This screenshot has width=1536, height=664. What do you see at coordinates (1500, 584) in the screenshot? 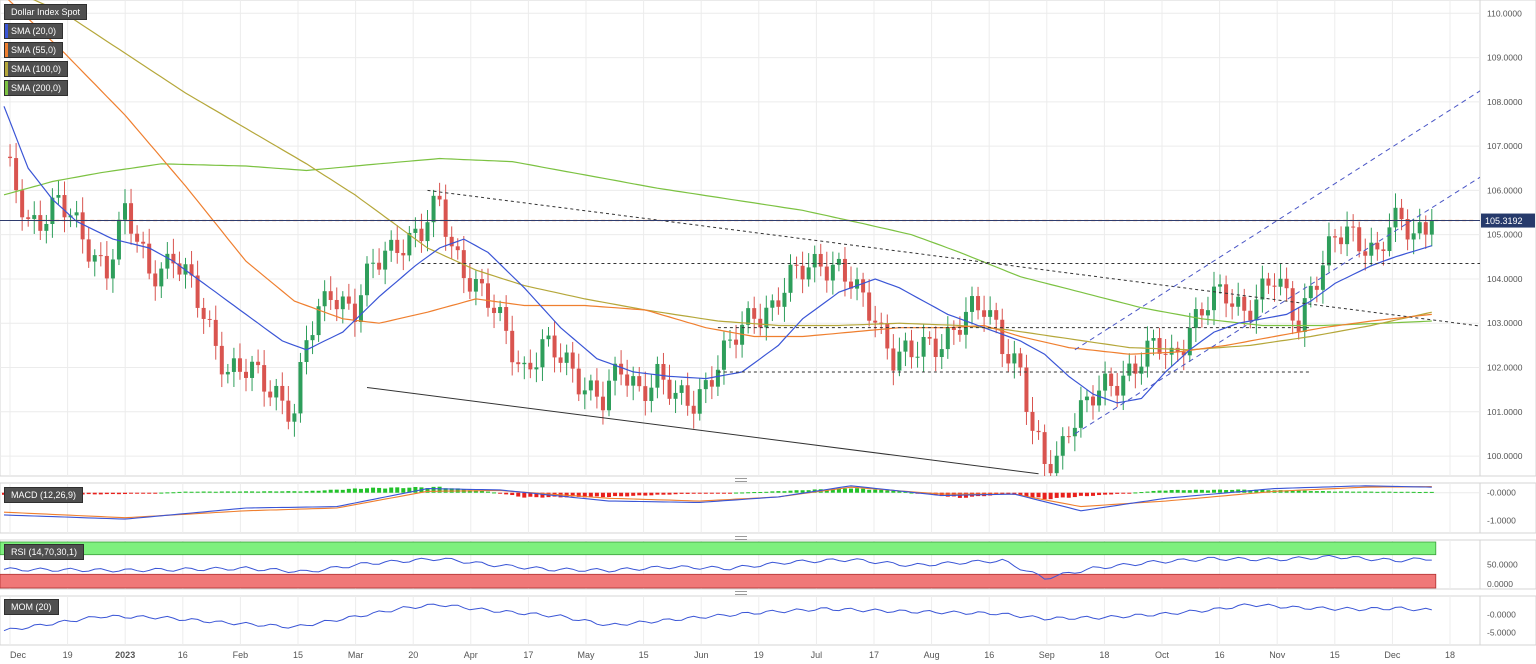
I see `rsi-y-tick-label: 0.0000` at bounding box center [1500, 584].